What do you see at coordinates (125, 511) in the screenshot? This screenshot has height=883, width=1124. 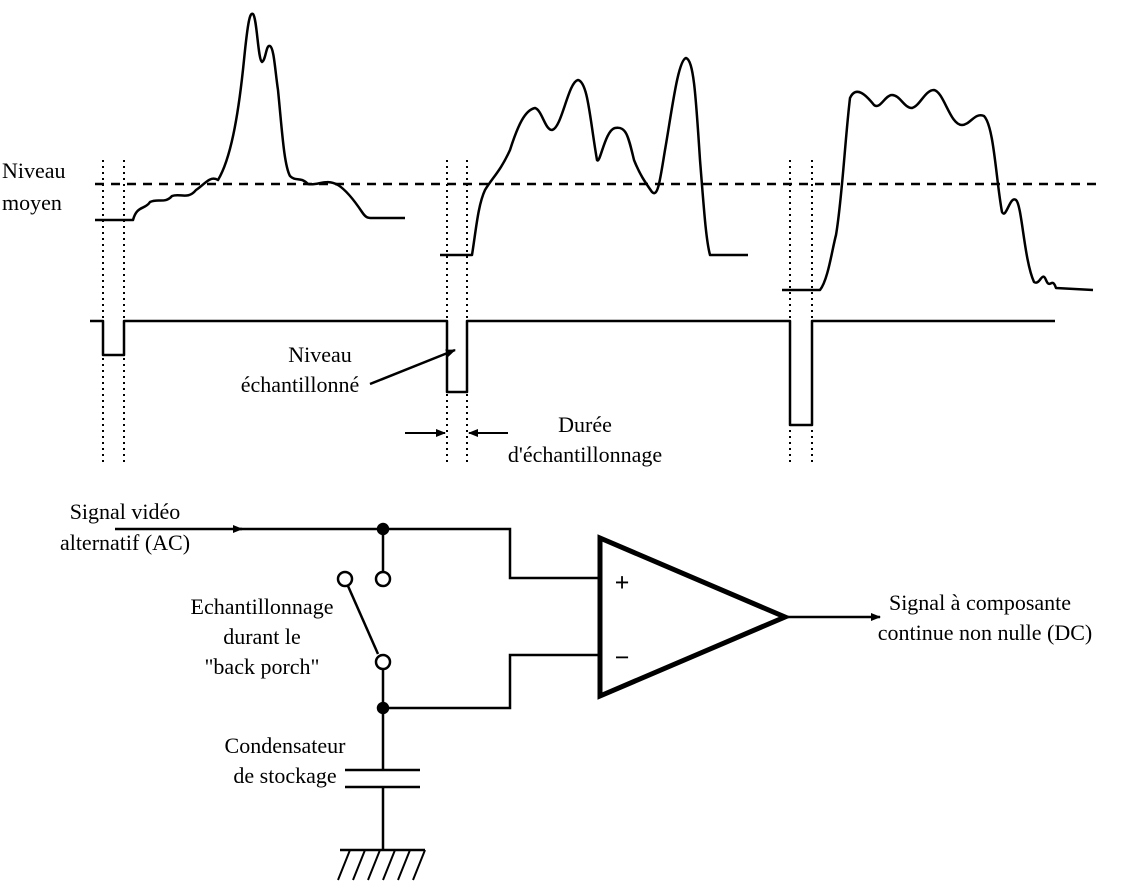 I see `label: Signal vidéo` at bounding box center [125, 511].